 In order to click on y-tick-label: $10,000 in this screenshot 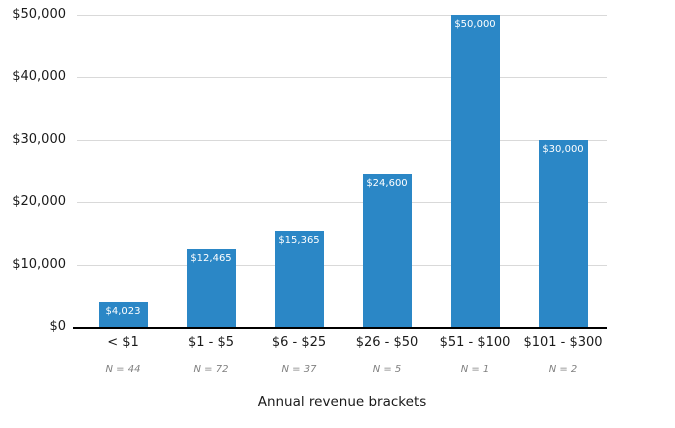, I will do `click(39, 264)`.